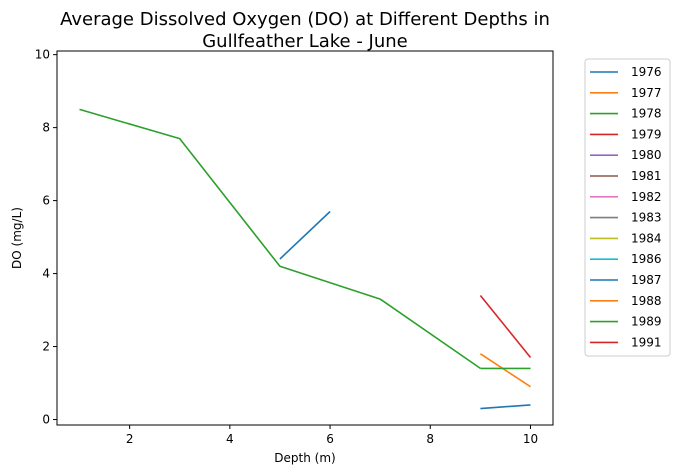  Describe the element at coordinates (646, 134) in the screenshot. I see `legend-label-1979: 1979` at that location.